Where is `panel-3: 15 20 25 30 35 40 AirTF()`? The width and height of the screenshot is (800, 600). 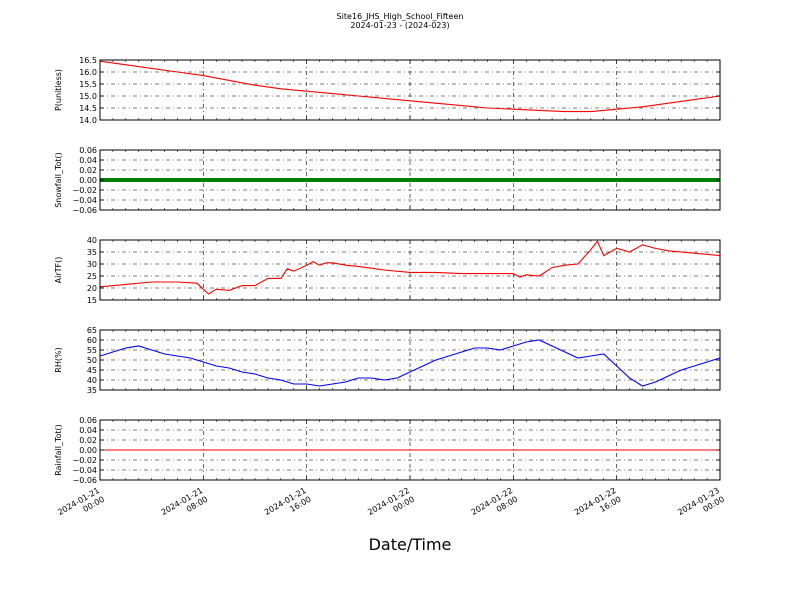 panel-3: 15 20 25 30 35 40 AirTF() is located at coordinates (387, 270).